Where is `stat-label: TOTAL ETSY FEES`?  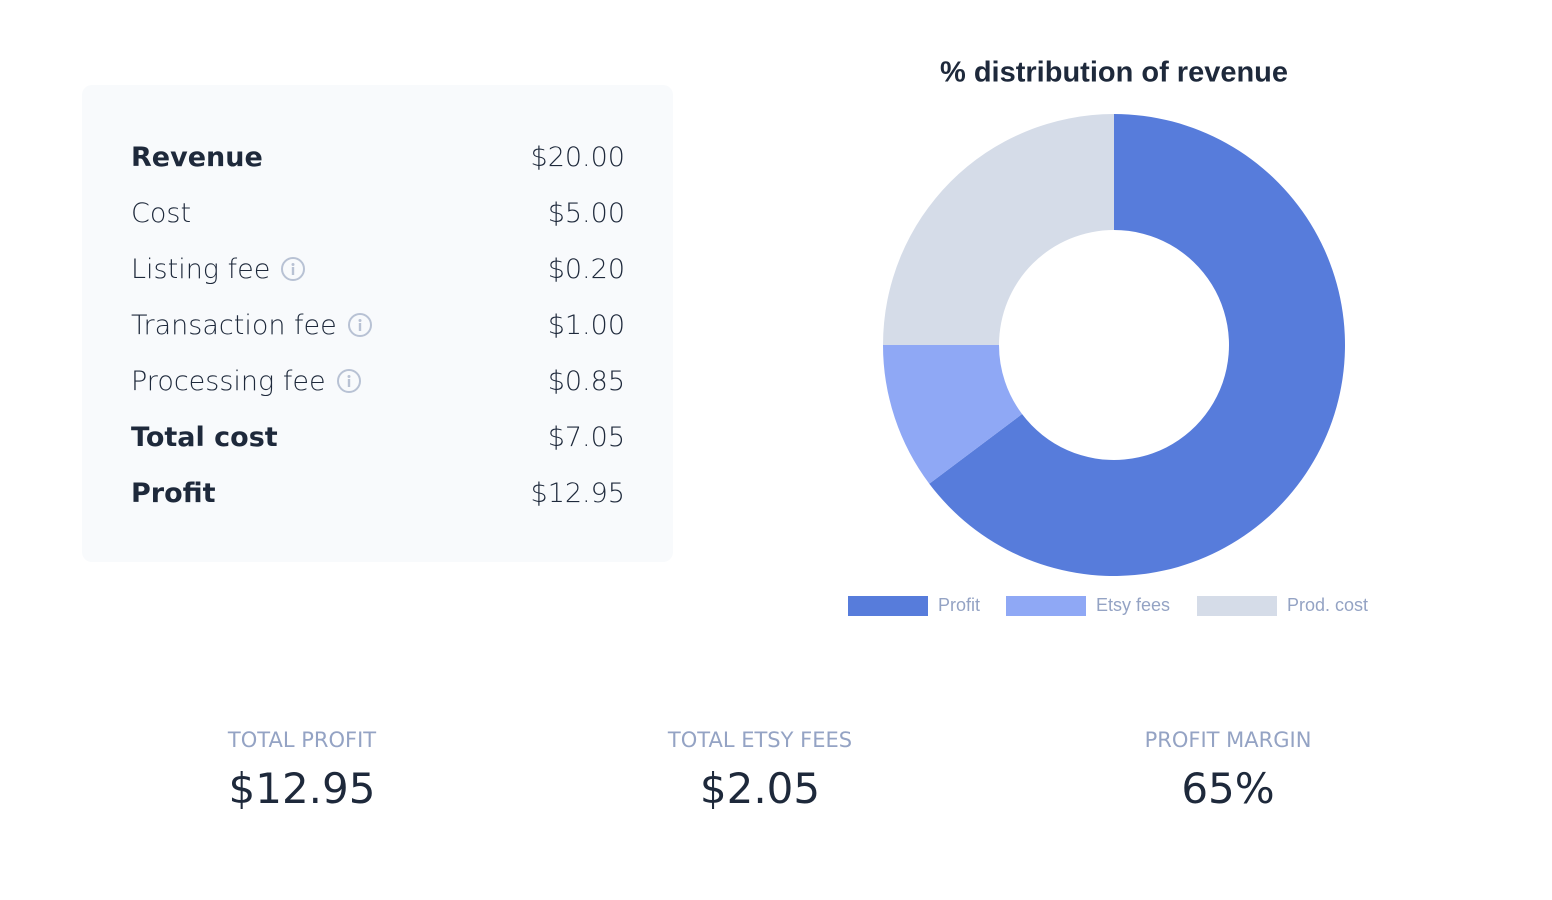
stat-label: TOTAL ETSY FEES is located at coordinates (760, 740).